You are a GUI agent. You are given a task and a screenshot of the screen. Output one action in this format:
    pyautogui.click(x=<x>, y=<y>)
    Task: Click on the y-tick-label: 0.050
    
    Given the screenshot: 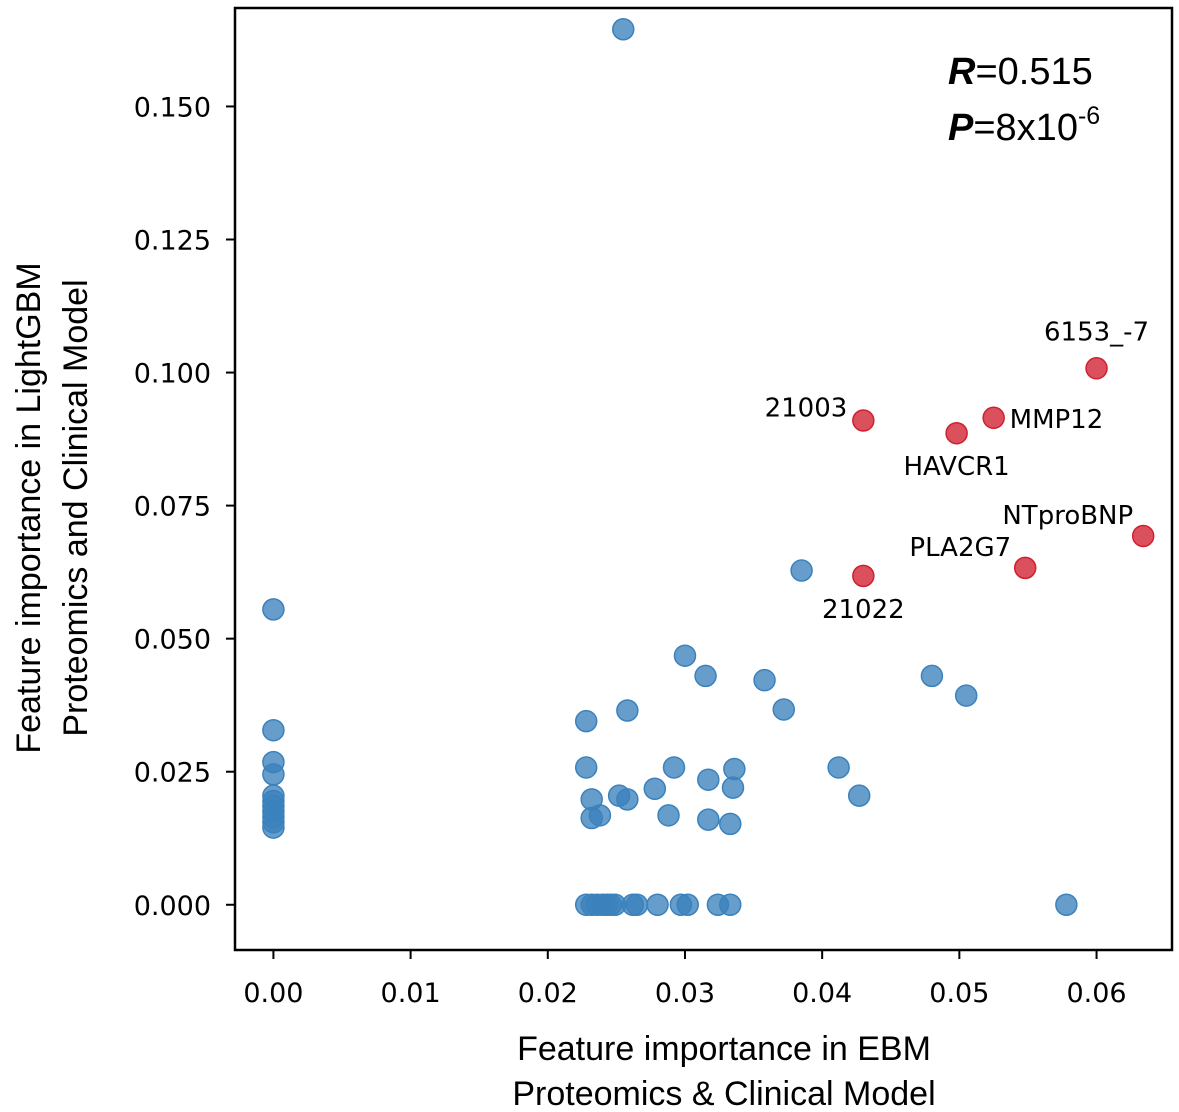 What is the action you would take?
    pyautogui.click(x=172, y=640)
    